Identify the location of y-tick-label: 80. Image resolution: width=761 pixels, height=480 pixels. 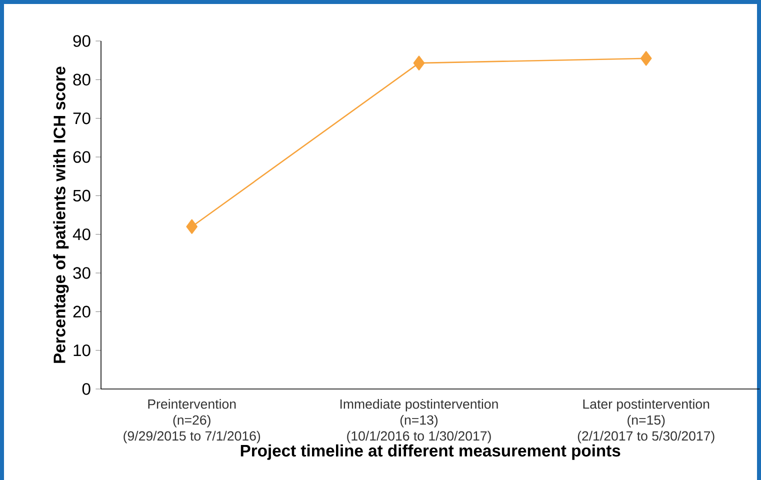
(81, 80).